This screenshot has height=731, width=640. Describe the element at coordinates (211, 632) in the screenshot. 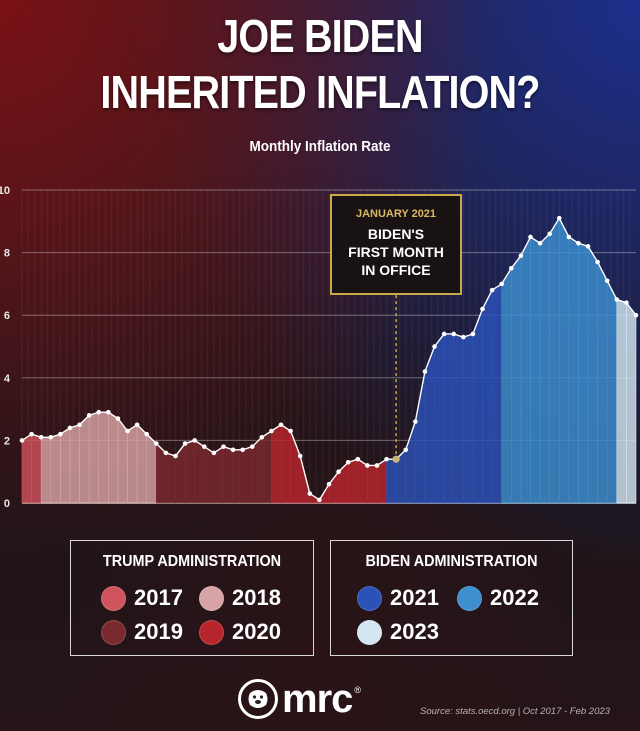

I see `legend-swatch-2020` at that location.